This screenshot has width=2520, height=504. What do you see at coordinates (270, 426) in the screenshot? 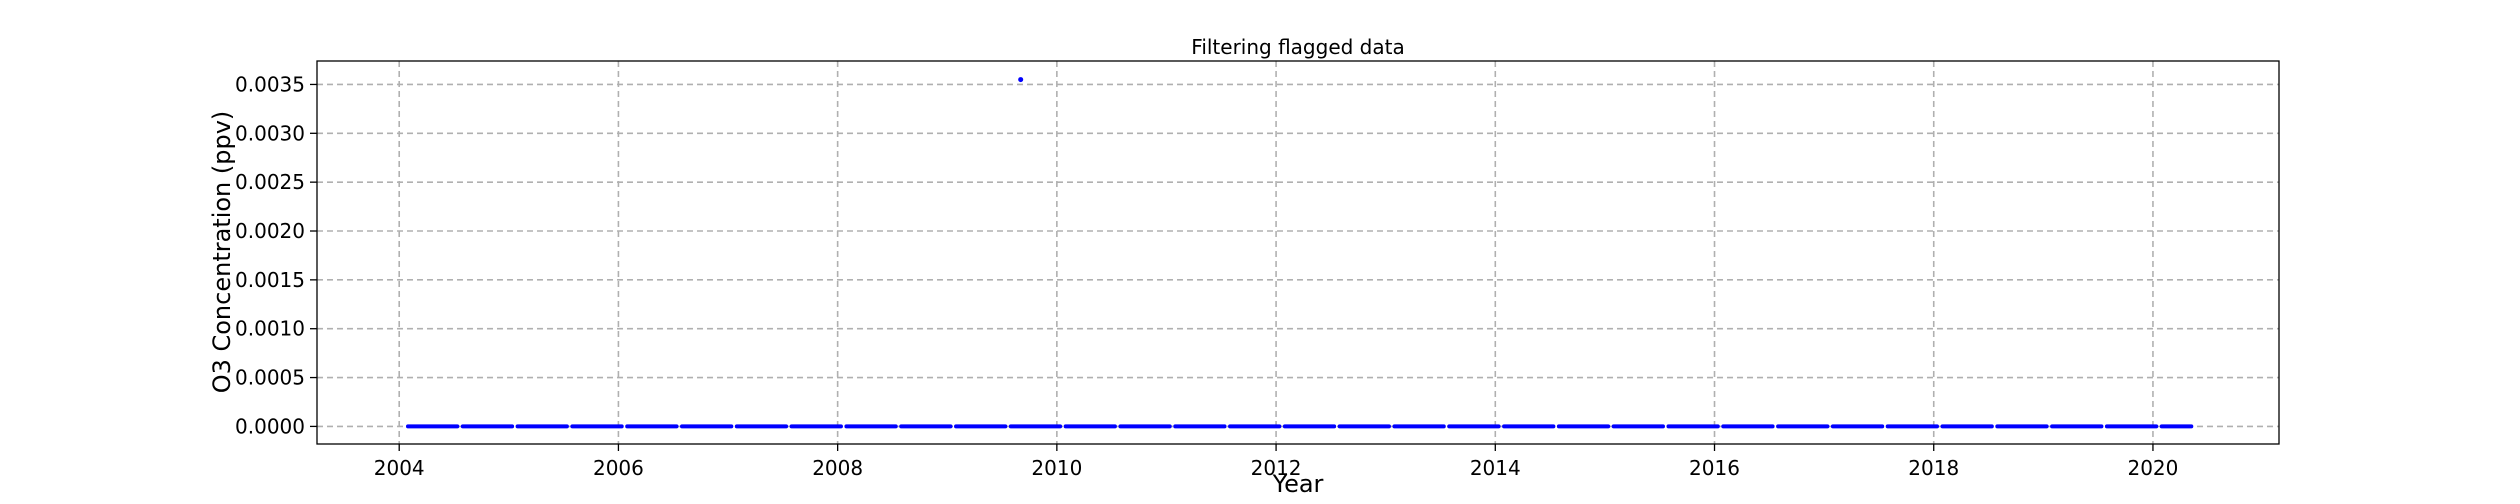
I see `y-tick-label: 0.0000` at bounding box center [270, 426].